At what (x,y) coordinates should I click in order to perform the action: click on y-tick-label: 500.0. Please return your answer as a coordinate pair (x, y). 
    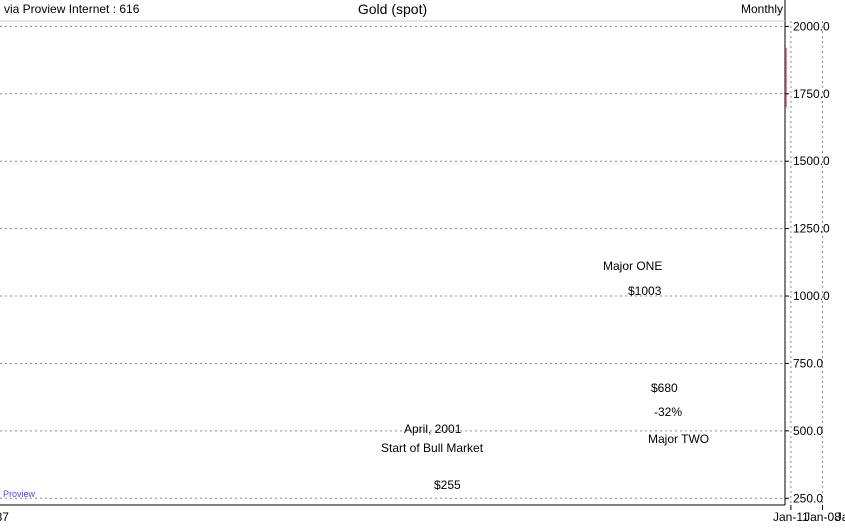
    Looking at the image, I should click on (808, 431).